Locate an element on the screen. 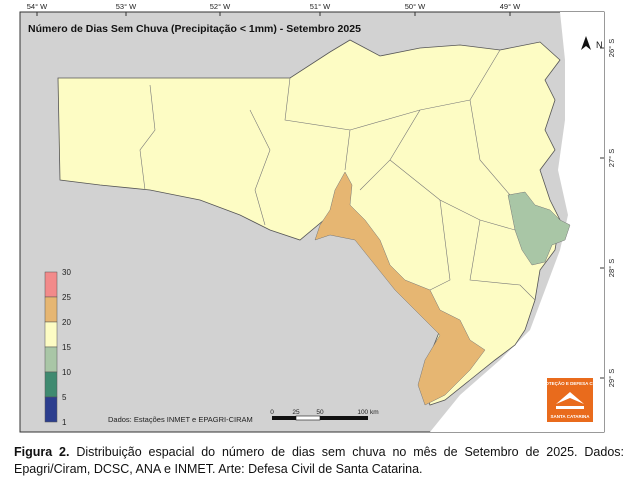 The height and width of the screenshot is (481, 637). latitude-label: 27° S is located at coordinates (611, 158).